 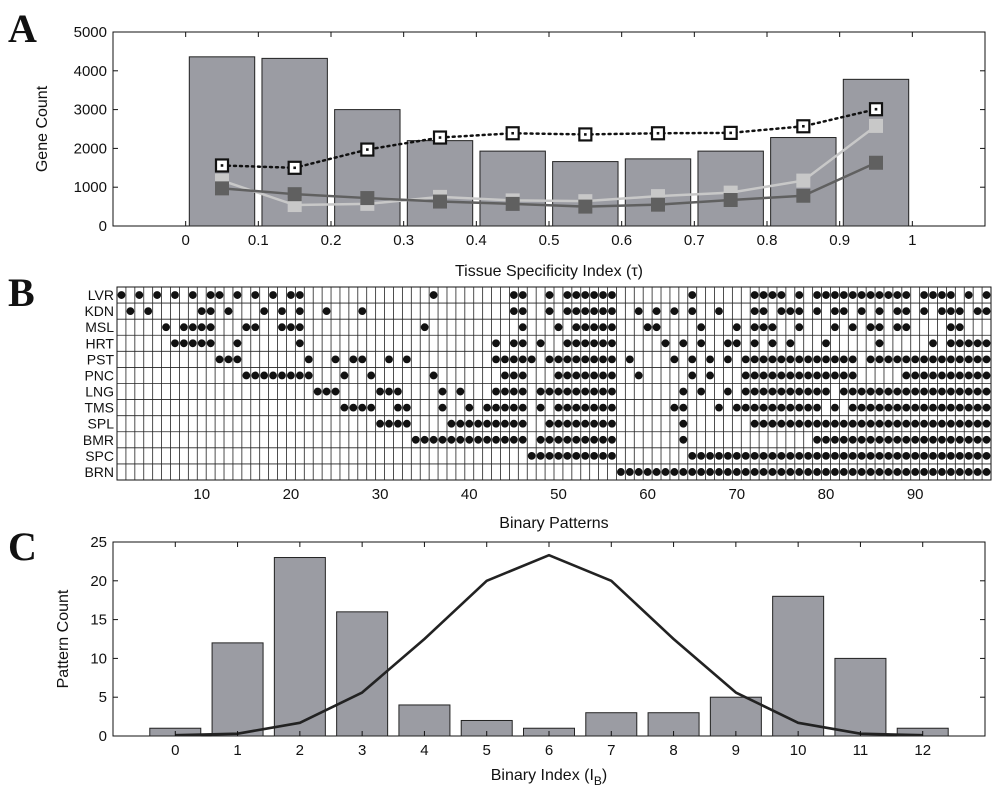 I want to click on panel-c-xtick-label: 0, so click(x=175, y=750).